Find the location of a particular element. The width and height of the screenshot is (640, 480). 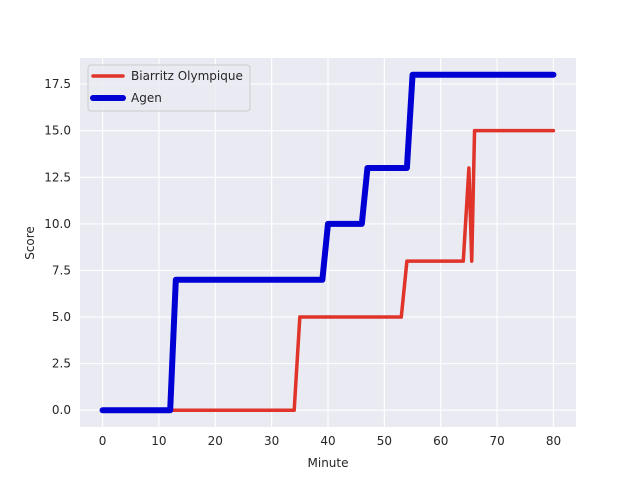

x-tick-label: 40 is located at coordinates (327, 441).